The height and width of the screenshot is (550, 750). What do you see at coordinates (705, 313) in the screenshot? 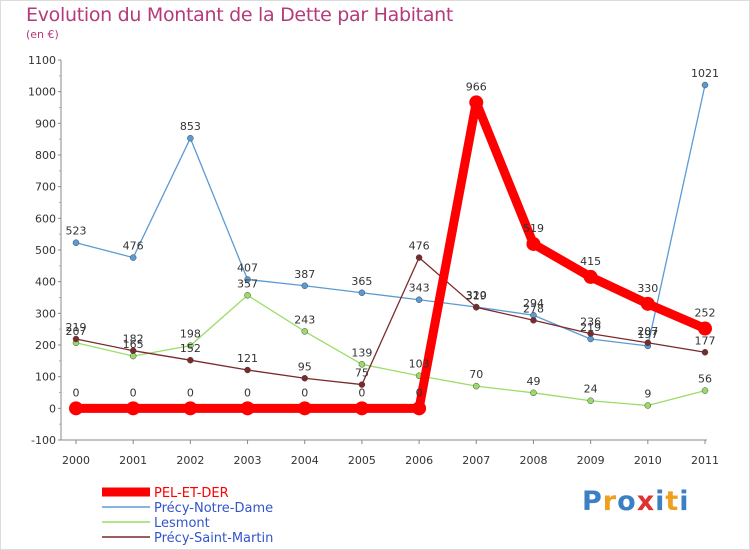
I see `data-label: 252` at bounding box center [705, 313].